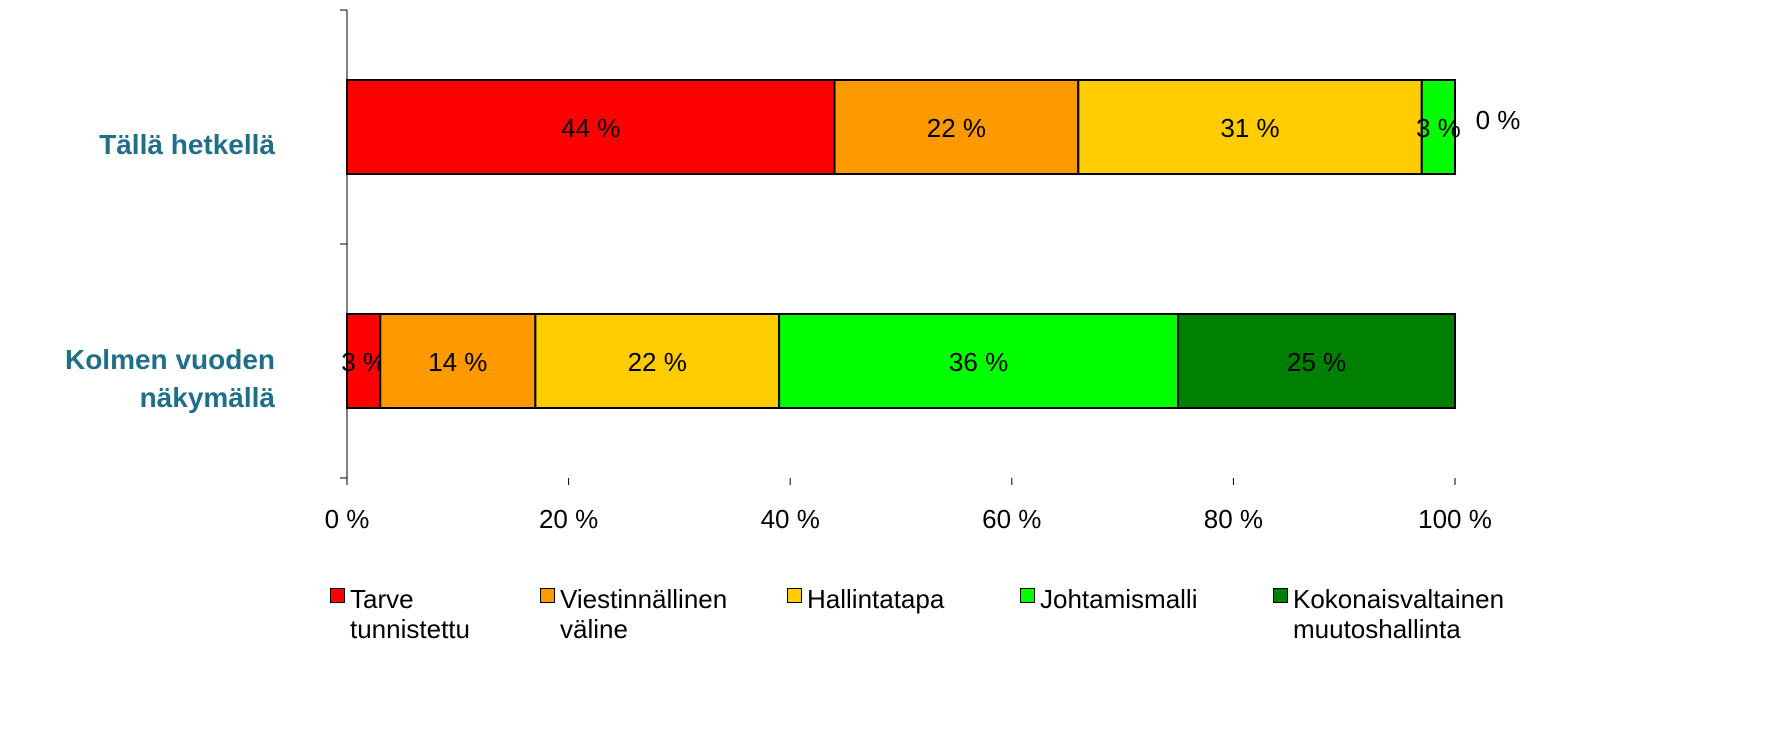  What do you see at coordinates (876, 599) in the screenshot?
I see `legend-label: Hallintatapa` at bounding box center [876, 599].